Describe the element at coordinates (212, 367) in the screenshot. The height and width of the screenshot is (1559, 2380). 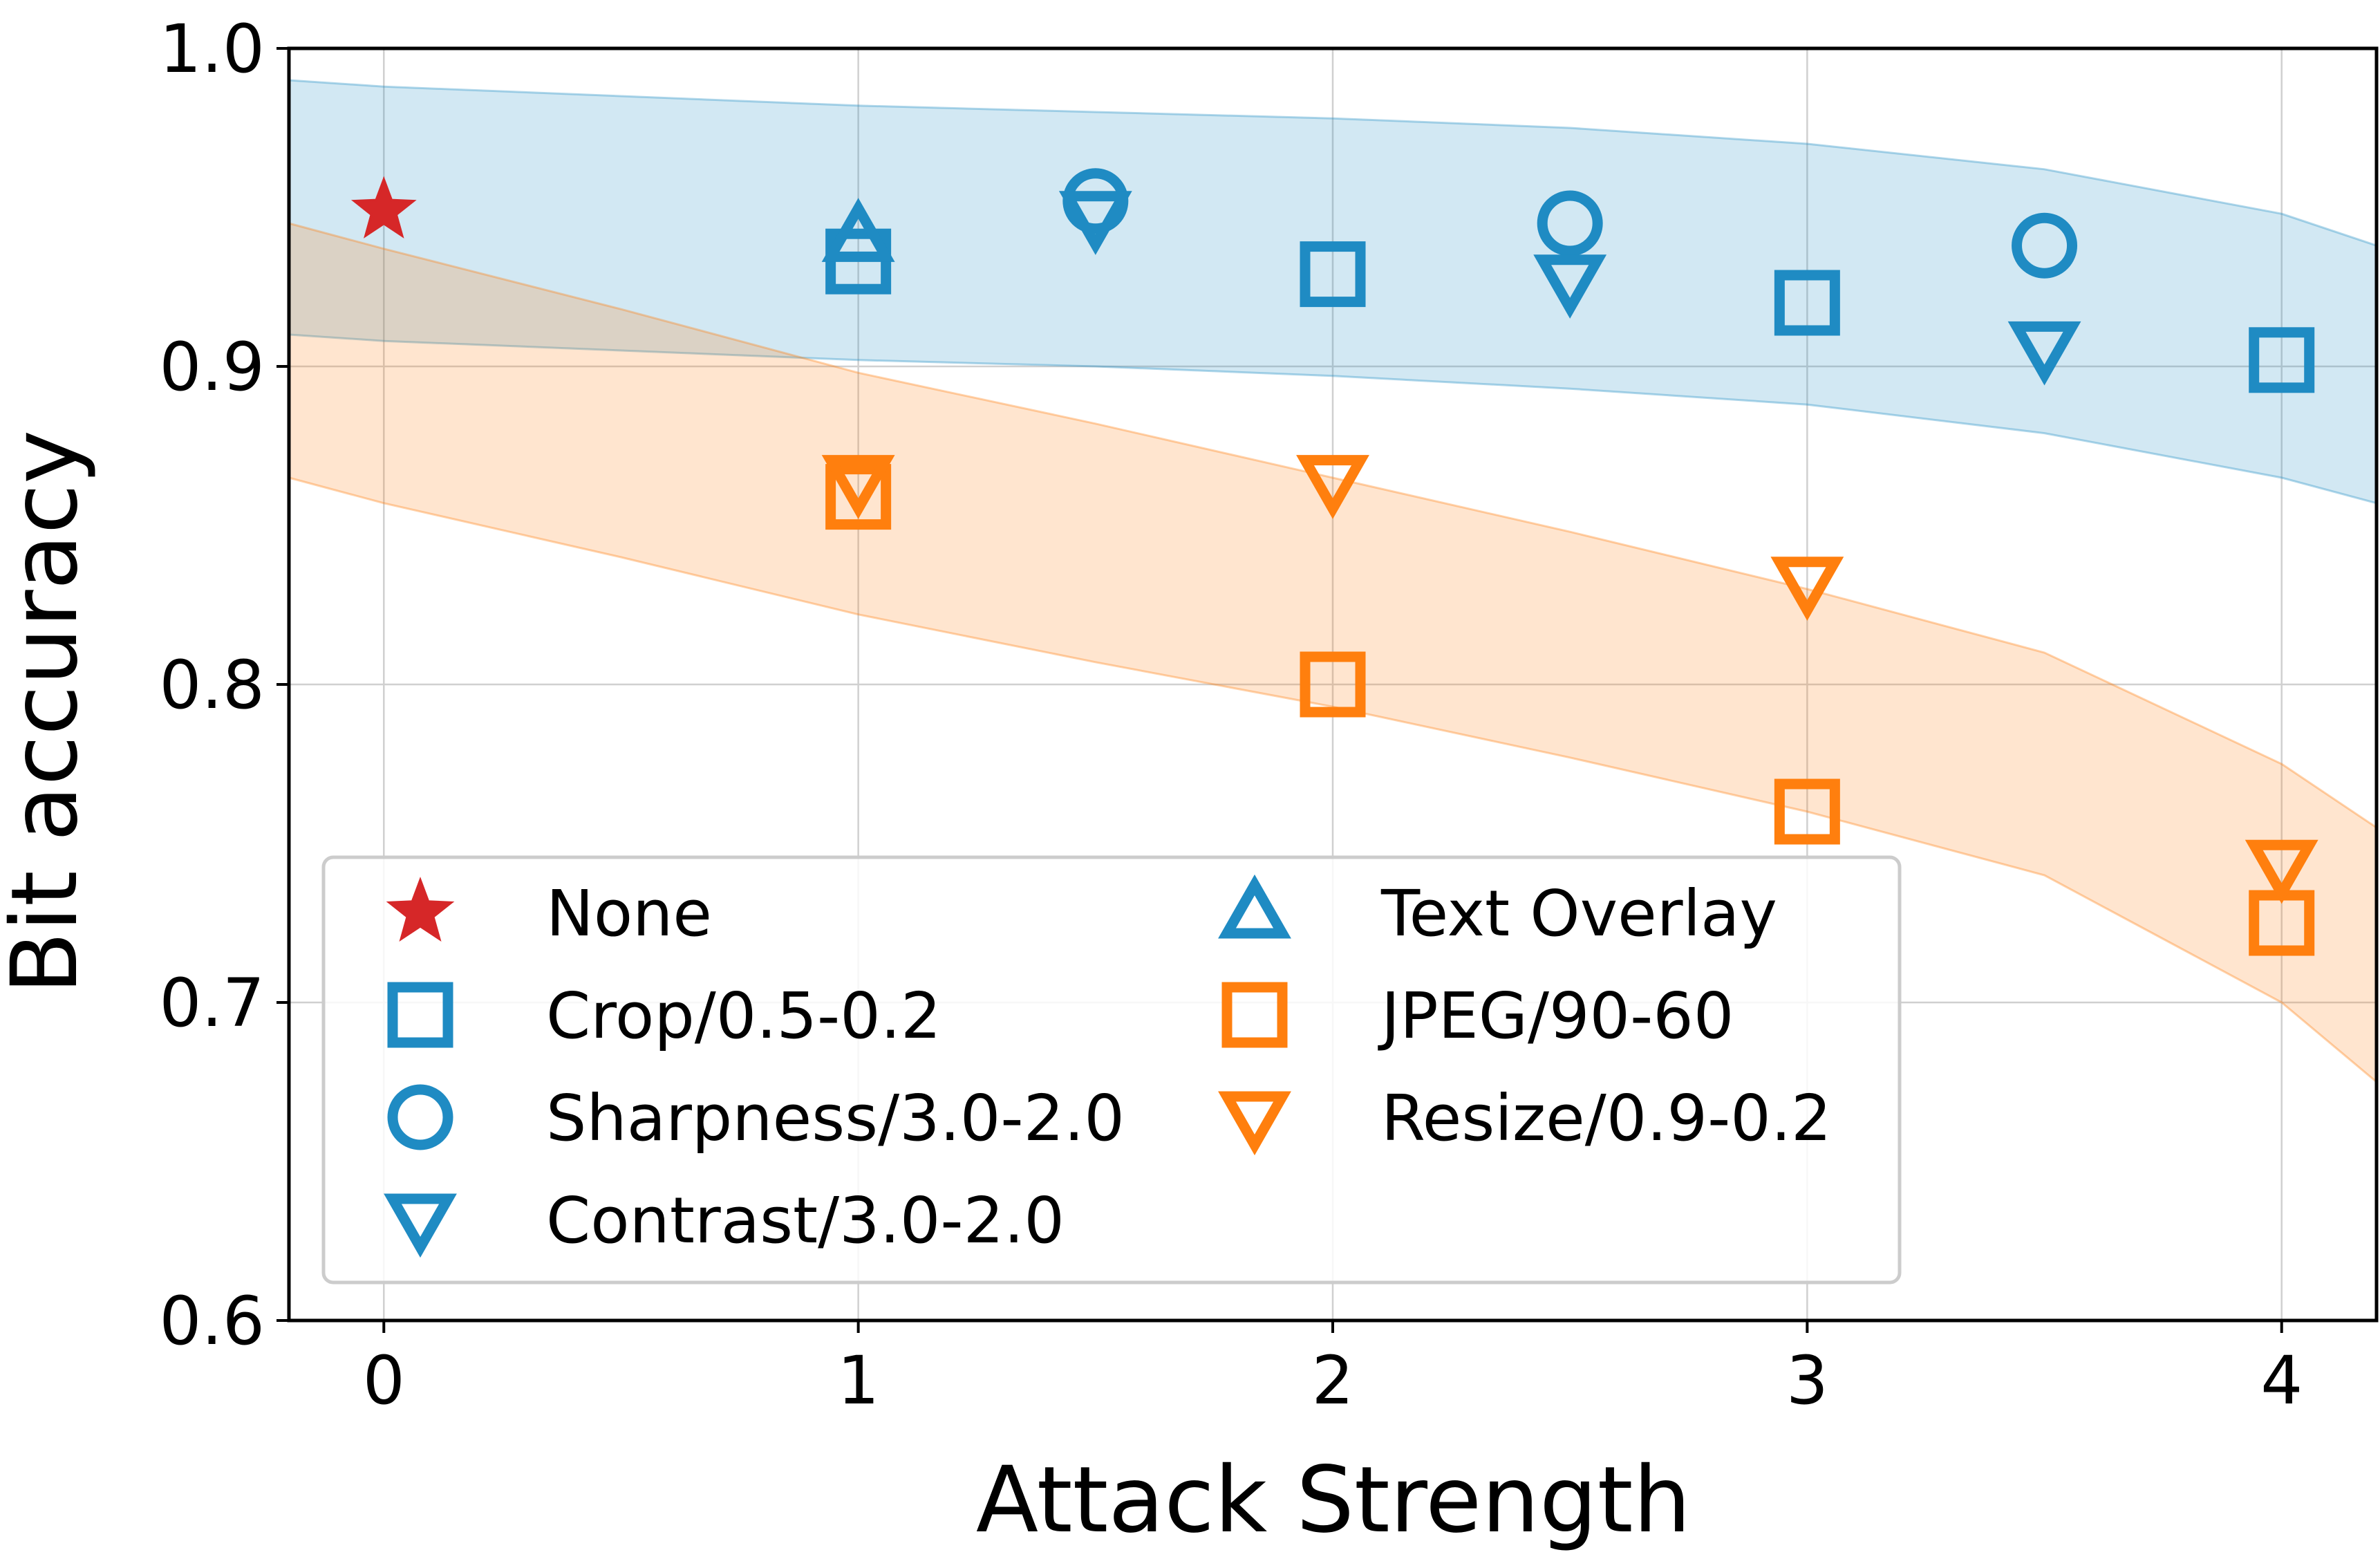
I see `y-tick-label: 0.9` at that location.